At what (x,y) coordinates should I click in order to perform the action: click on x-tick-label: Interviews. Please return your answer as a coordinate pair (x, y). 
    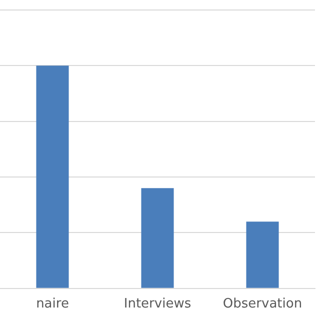
    Looking at the image, I should click on (158, 304).